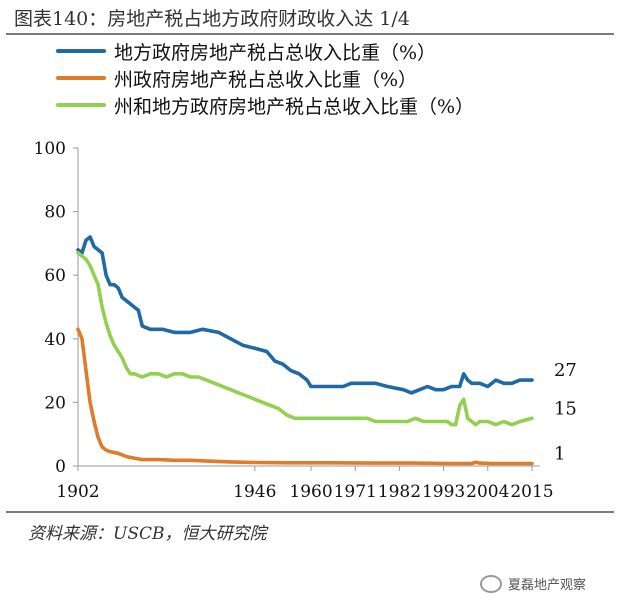  Describe the element at coordinates (294, 106) in the screenshot. I see `legend-label-combined: 州和地方政府房地产税占总收入比重（%）` at that location.